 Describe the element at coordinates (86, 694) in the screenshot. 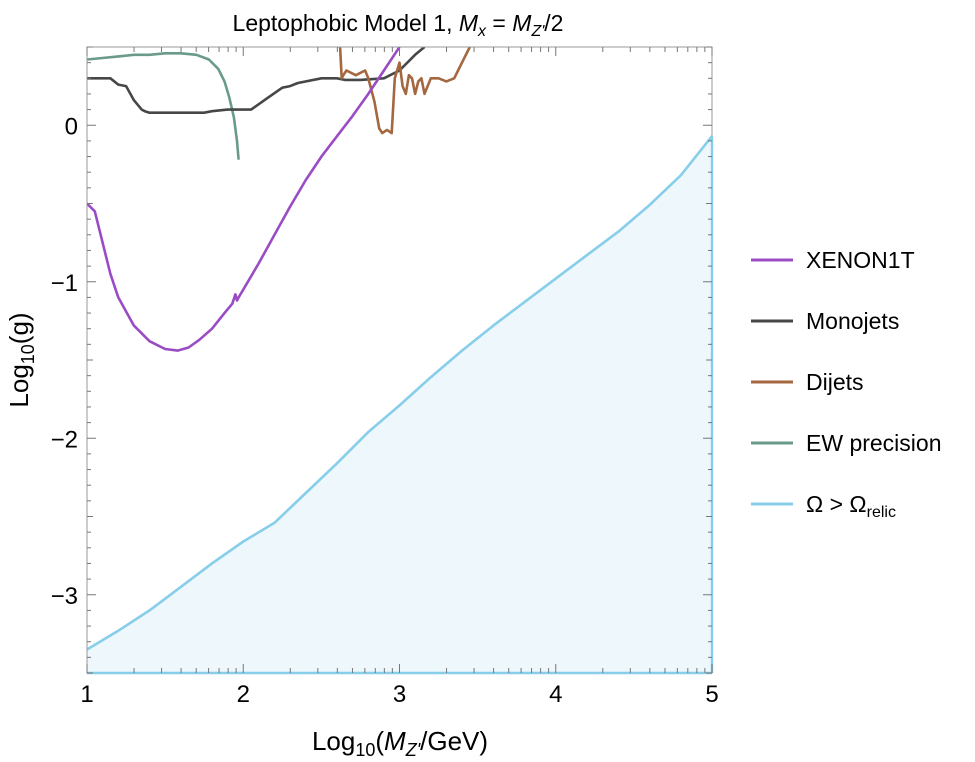

I see `x-tick-label: 1` at that location.